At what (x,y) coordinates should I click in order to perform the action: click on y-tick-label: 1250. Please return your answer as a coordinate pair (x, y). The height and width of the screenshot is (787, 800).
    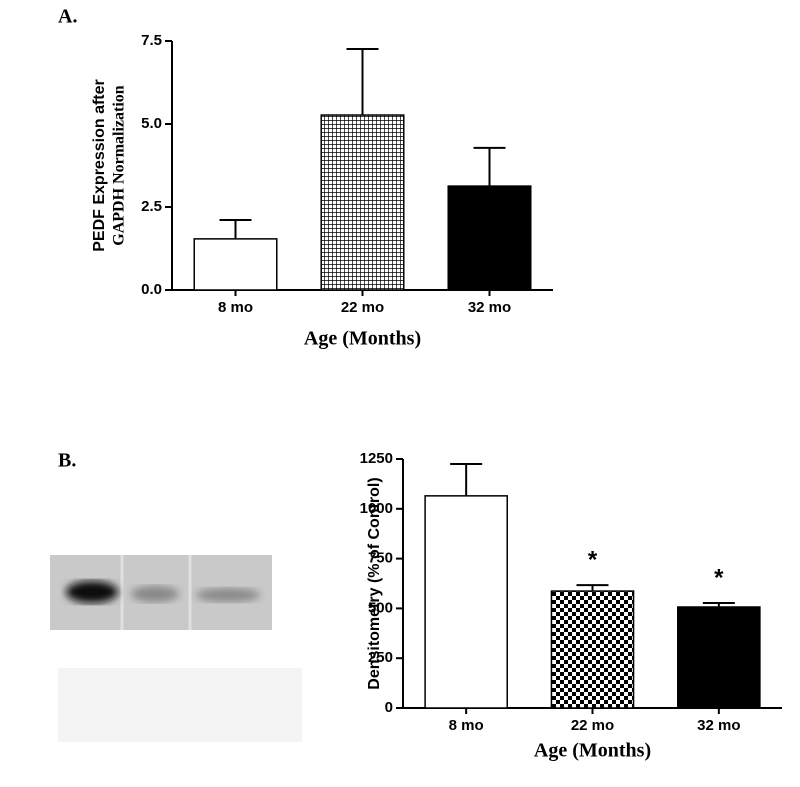
    Looking at the image, I should click on (376, 458).